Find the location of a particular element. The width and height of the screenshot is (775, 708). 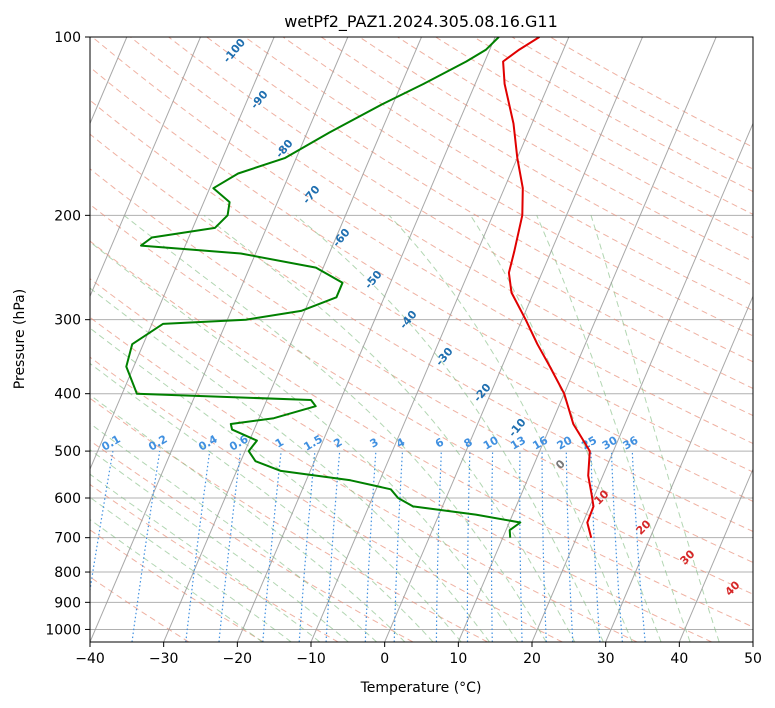

mixing-ratio-label: 1 is located at coordinates (279, 443).